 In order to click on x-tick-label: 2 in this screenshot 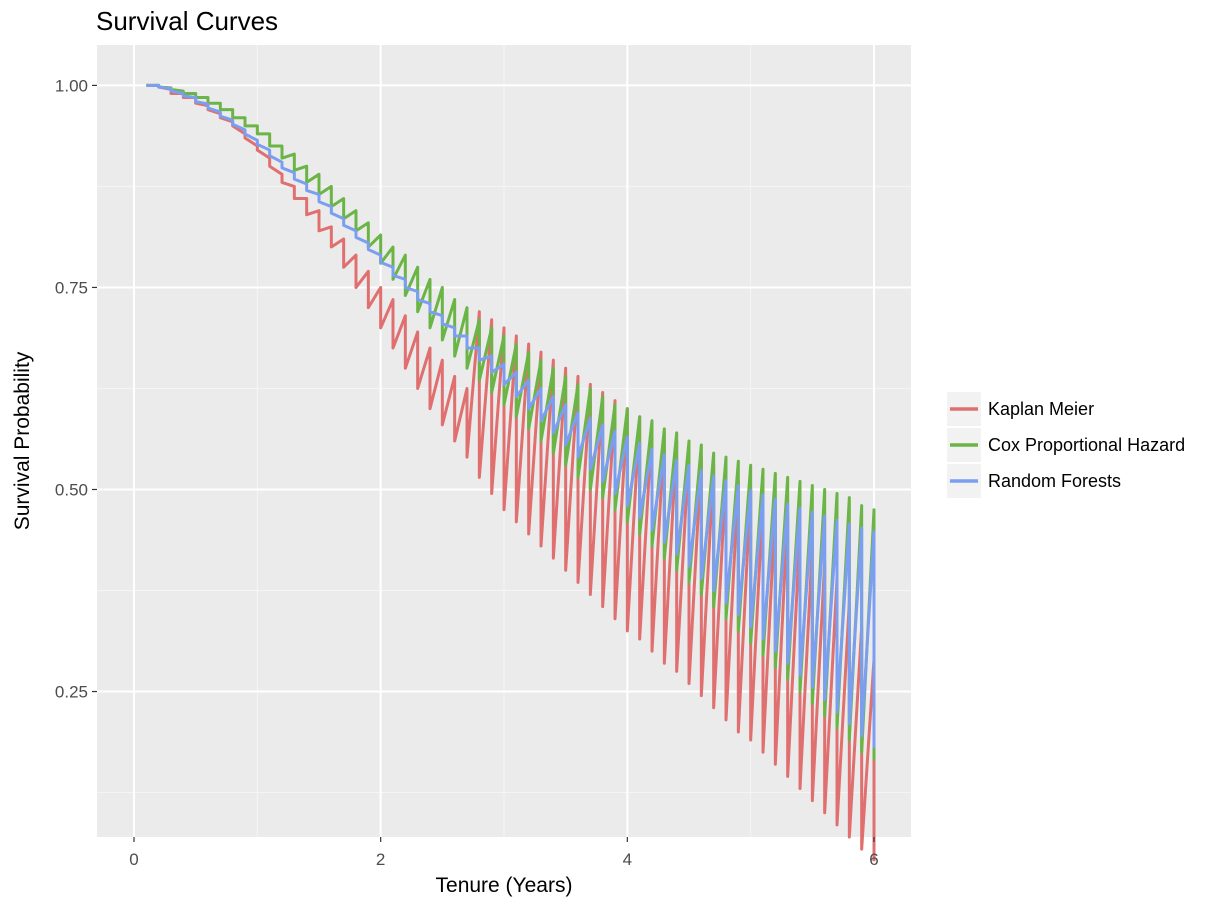, I will do `click(380, 859)`.